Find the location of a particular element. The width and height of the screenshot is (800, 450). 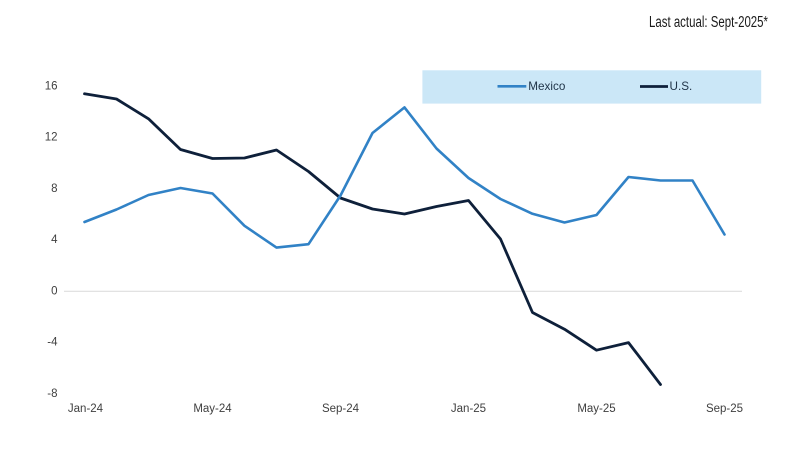

svg-text: 12 is located at coordinates (51, 138).